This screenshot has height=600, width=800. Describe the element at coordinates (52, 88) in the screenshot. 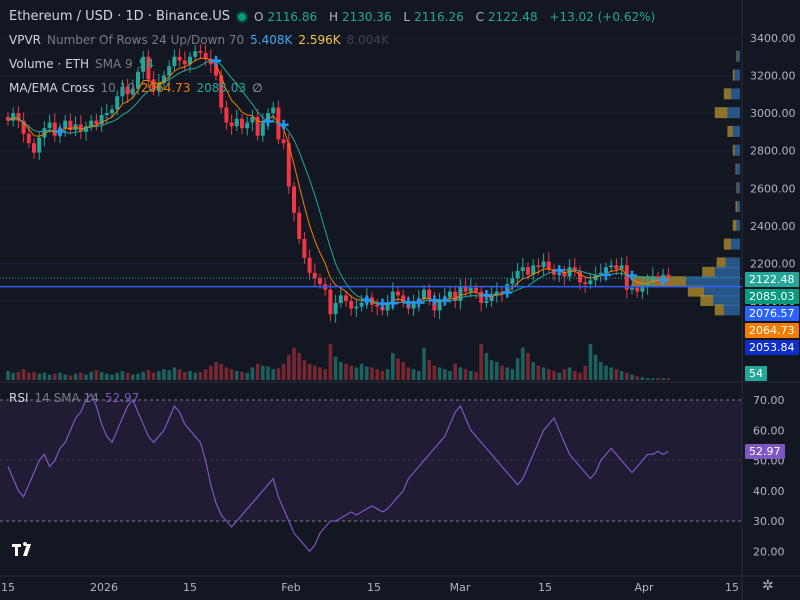

I see `ma-name: MA/EMA Cross` at that location.